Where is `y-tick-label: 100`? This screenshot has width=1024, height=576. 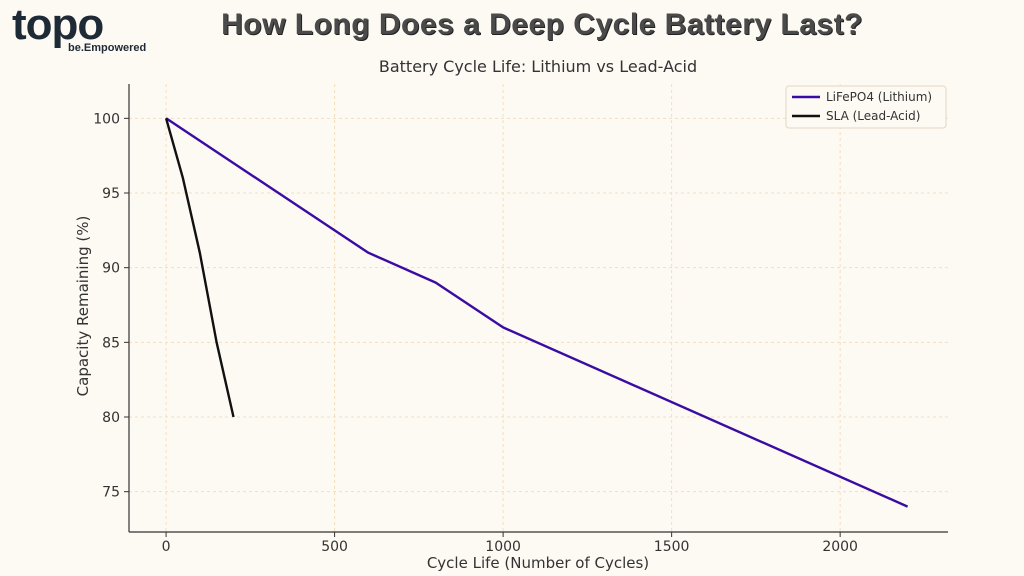
y-tick-label: 100 is located at coordinates (106, 119).